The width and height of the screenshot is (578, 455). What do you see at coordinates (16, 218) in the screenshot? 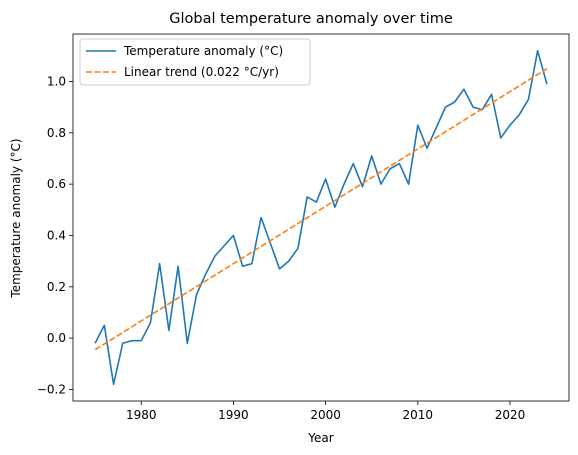
I see `y-axis-label: Temperature anomaly (°C)` at bounding box center [16, 218].